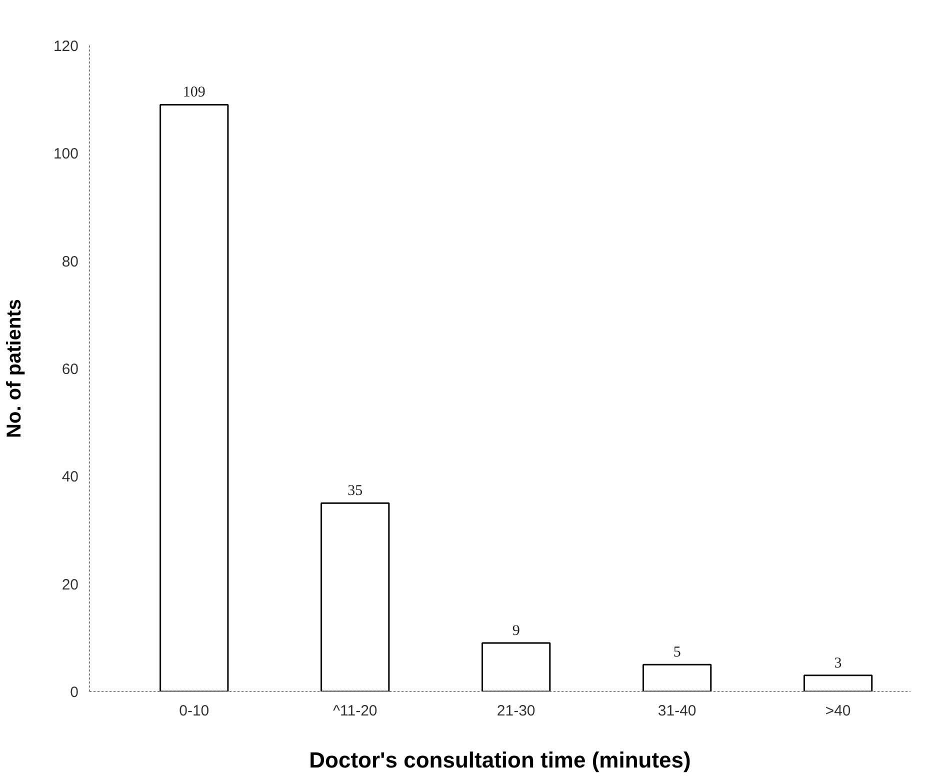  What do you see at coordinates (355, 711) in the screenshot?
I see `x-tick-label: ^11-20` at bounding box center [355, 711].